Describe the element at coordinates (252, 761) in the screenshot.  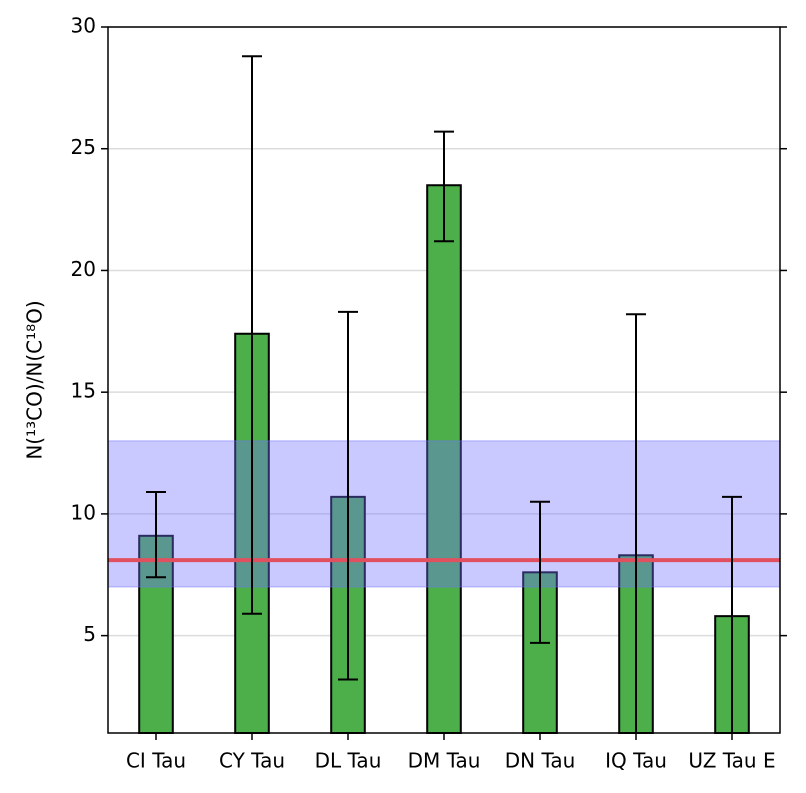
I see `x-tick-label: CY Tau` at that location.